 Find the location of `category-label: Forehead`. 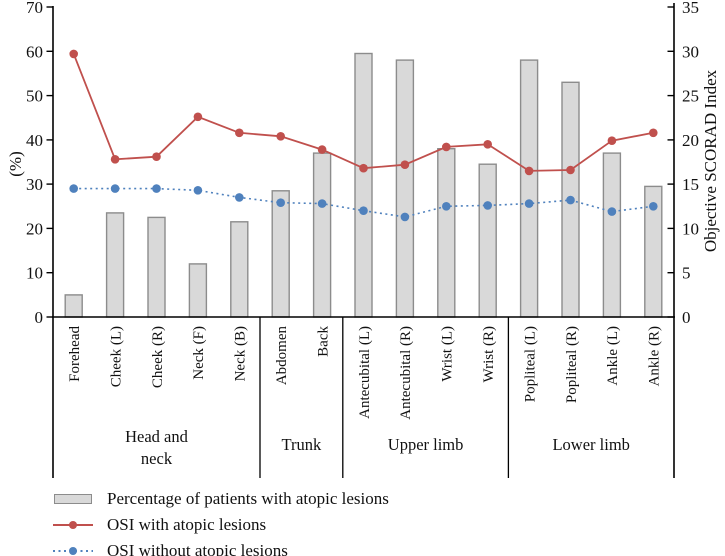

category-label: Forehead is located at coordinates (75, 354).